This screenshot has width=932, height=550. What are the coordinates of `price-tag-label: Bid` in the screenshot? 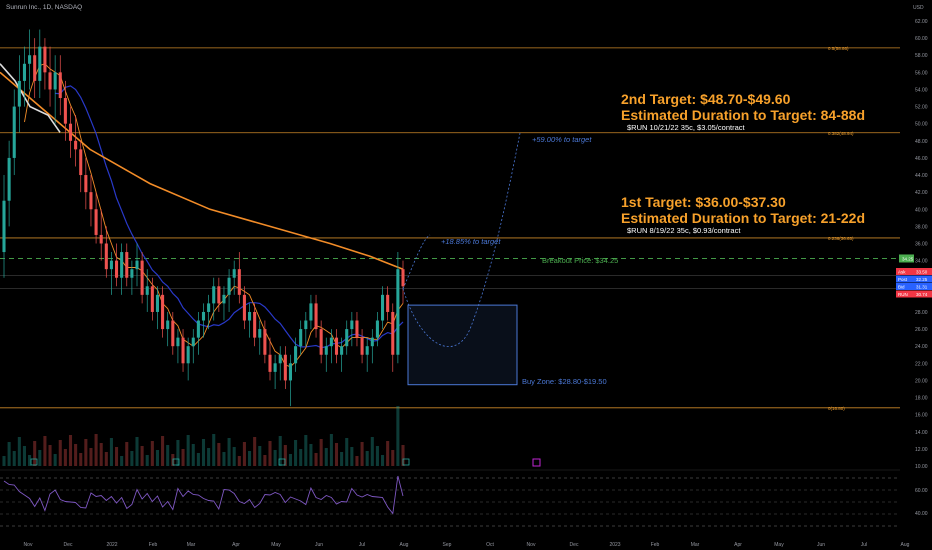 It's located at (901, 286).